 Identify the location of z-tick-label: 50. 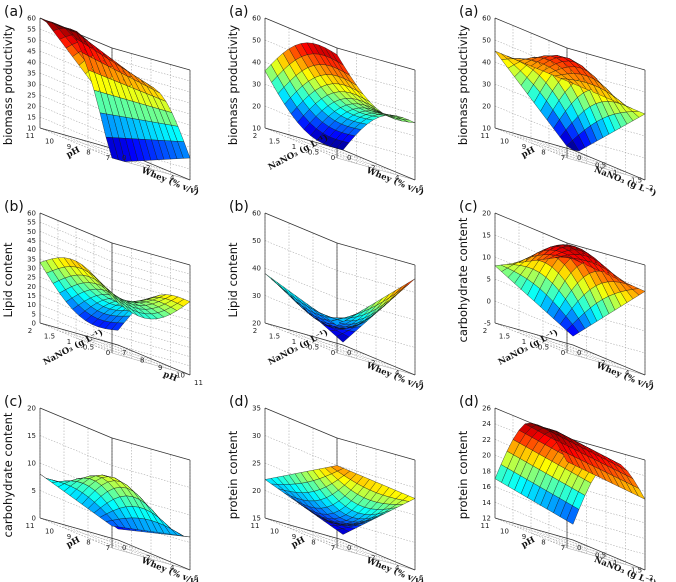
(256, 241).